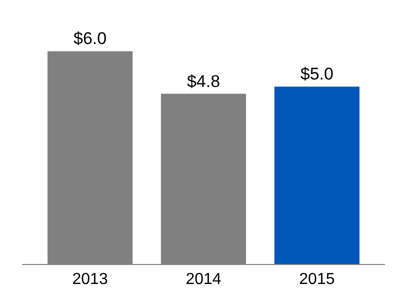 The width and height of the screenshot is (400, 300). Describe the element at coordinates (90, 279) in the screenshot. I see `x-tick-label: 2013` at that location.